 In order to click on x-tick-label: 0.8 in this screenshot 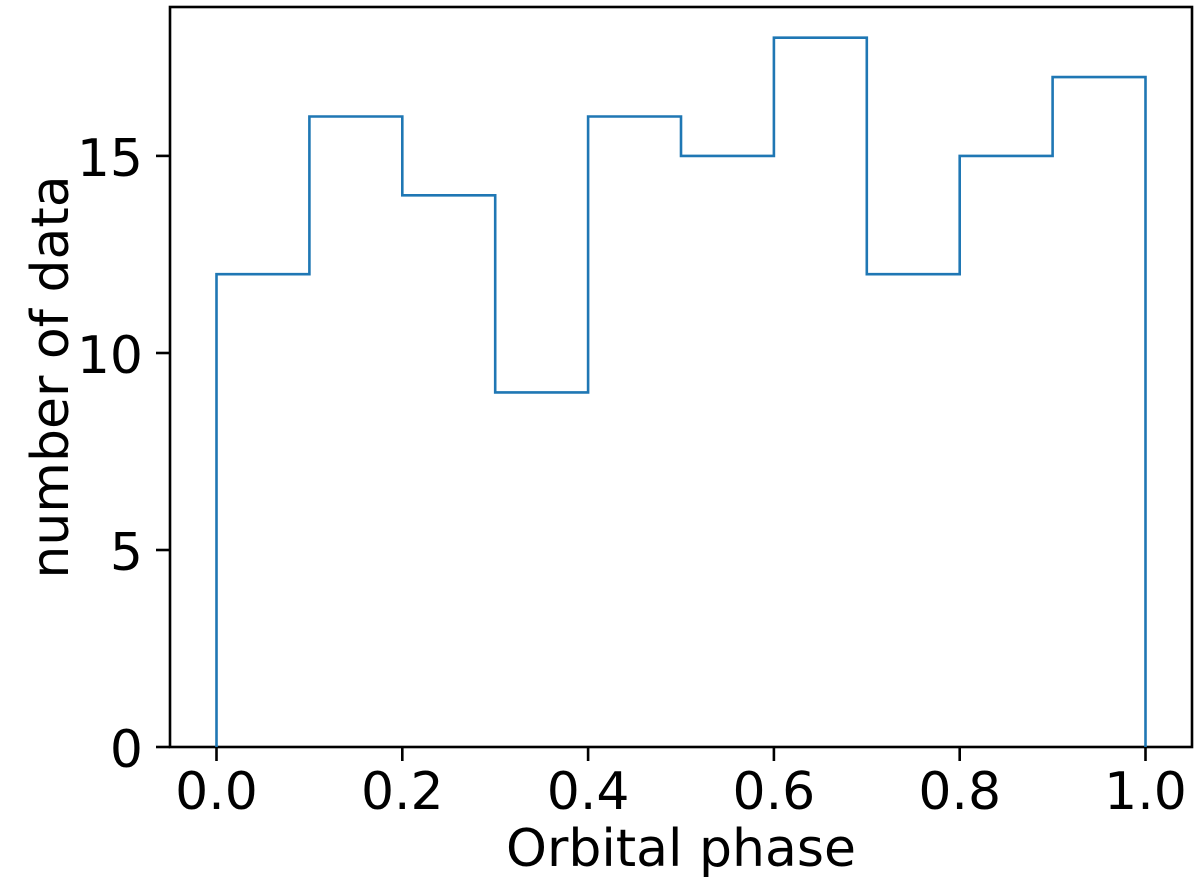, I will do `click(959, 792)`.